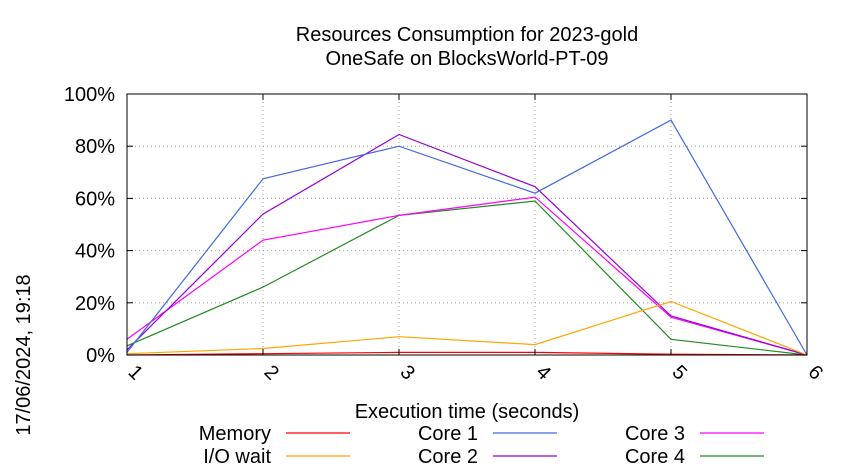  Describe the element at coordinates (815, 372) in the screenshot. I see `x-tick-label: 6` at that location.